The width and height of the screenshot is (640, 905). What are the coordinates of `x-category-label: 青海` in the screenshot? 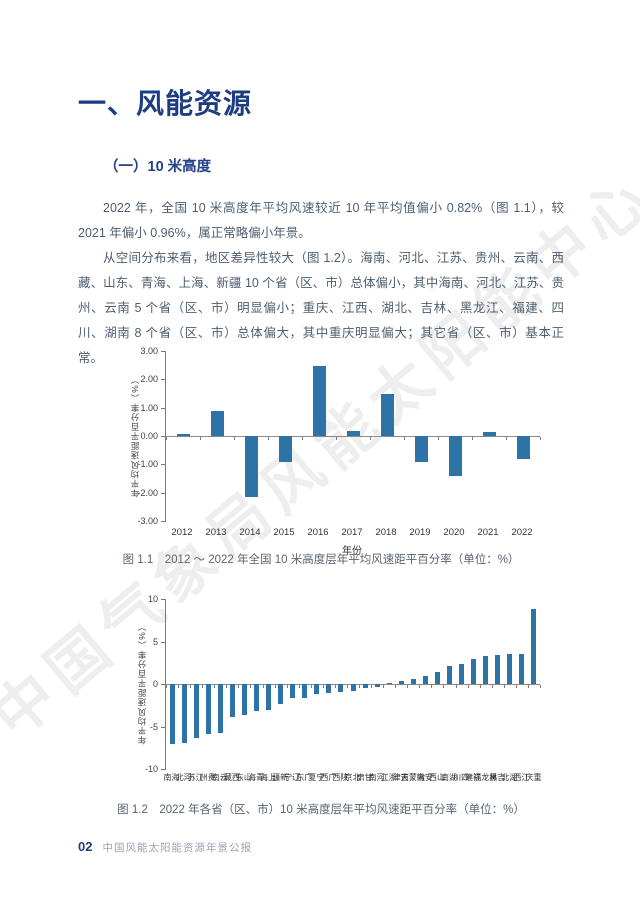 It's located at (256, 777).